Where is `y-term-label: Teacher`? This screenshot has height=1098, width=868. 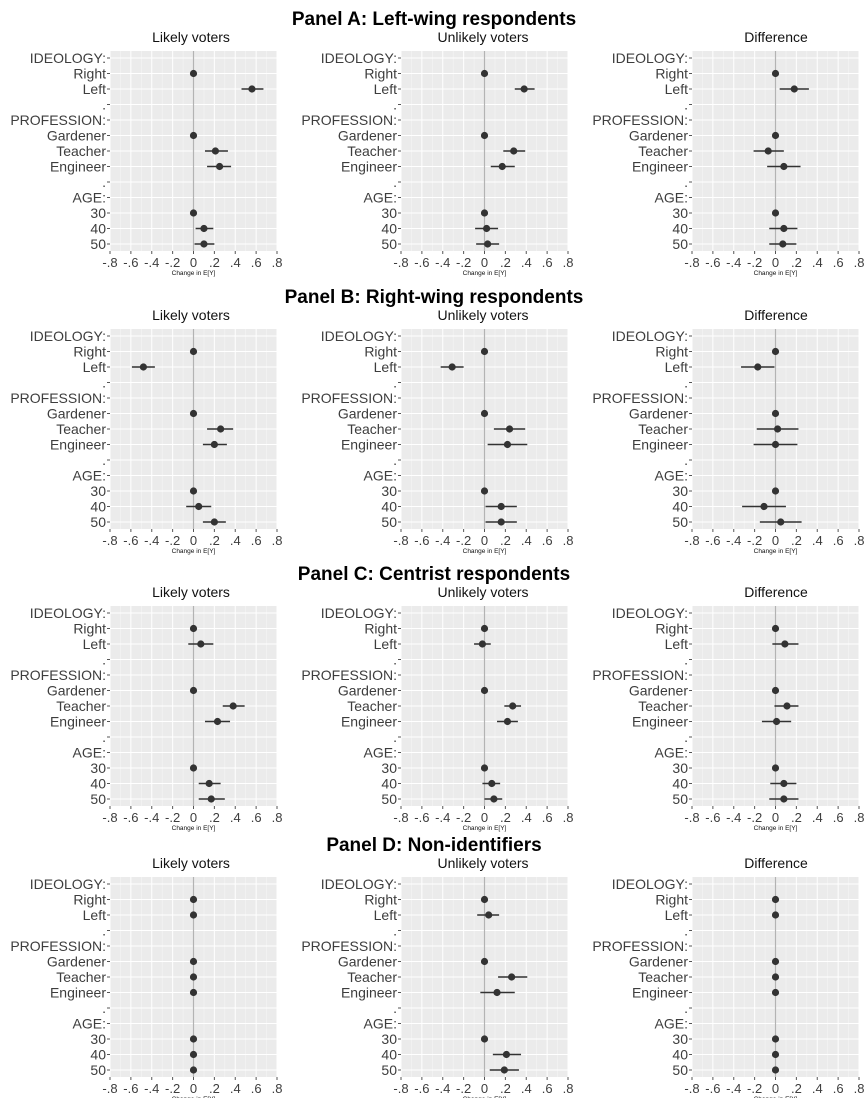 y-term-label: Teacher is located at coordinates (372, 706).